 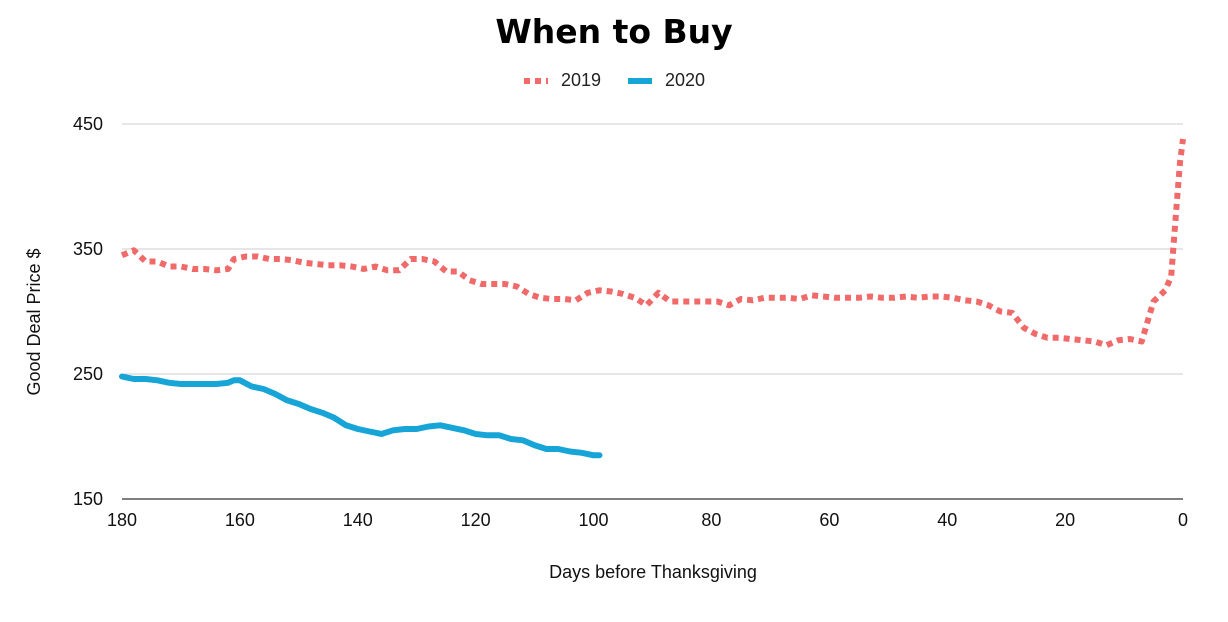 I want to click on x-tick-label: 0, so click(x=1183, y=520).